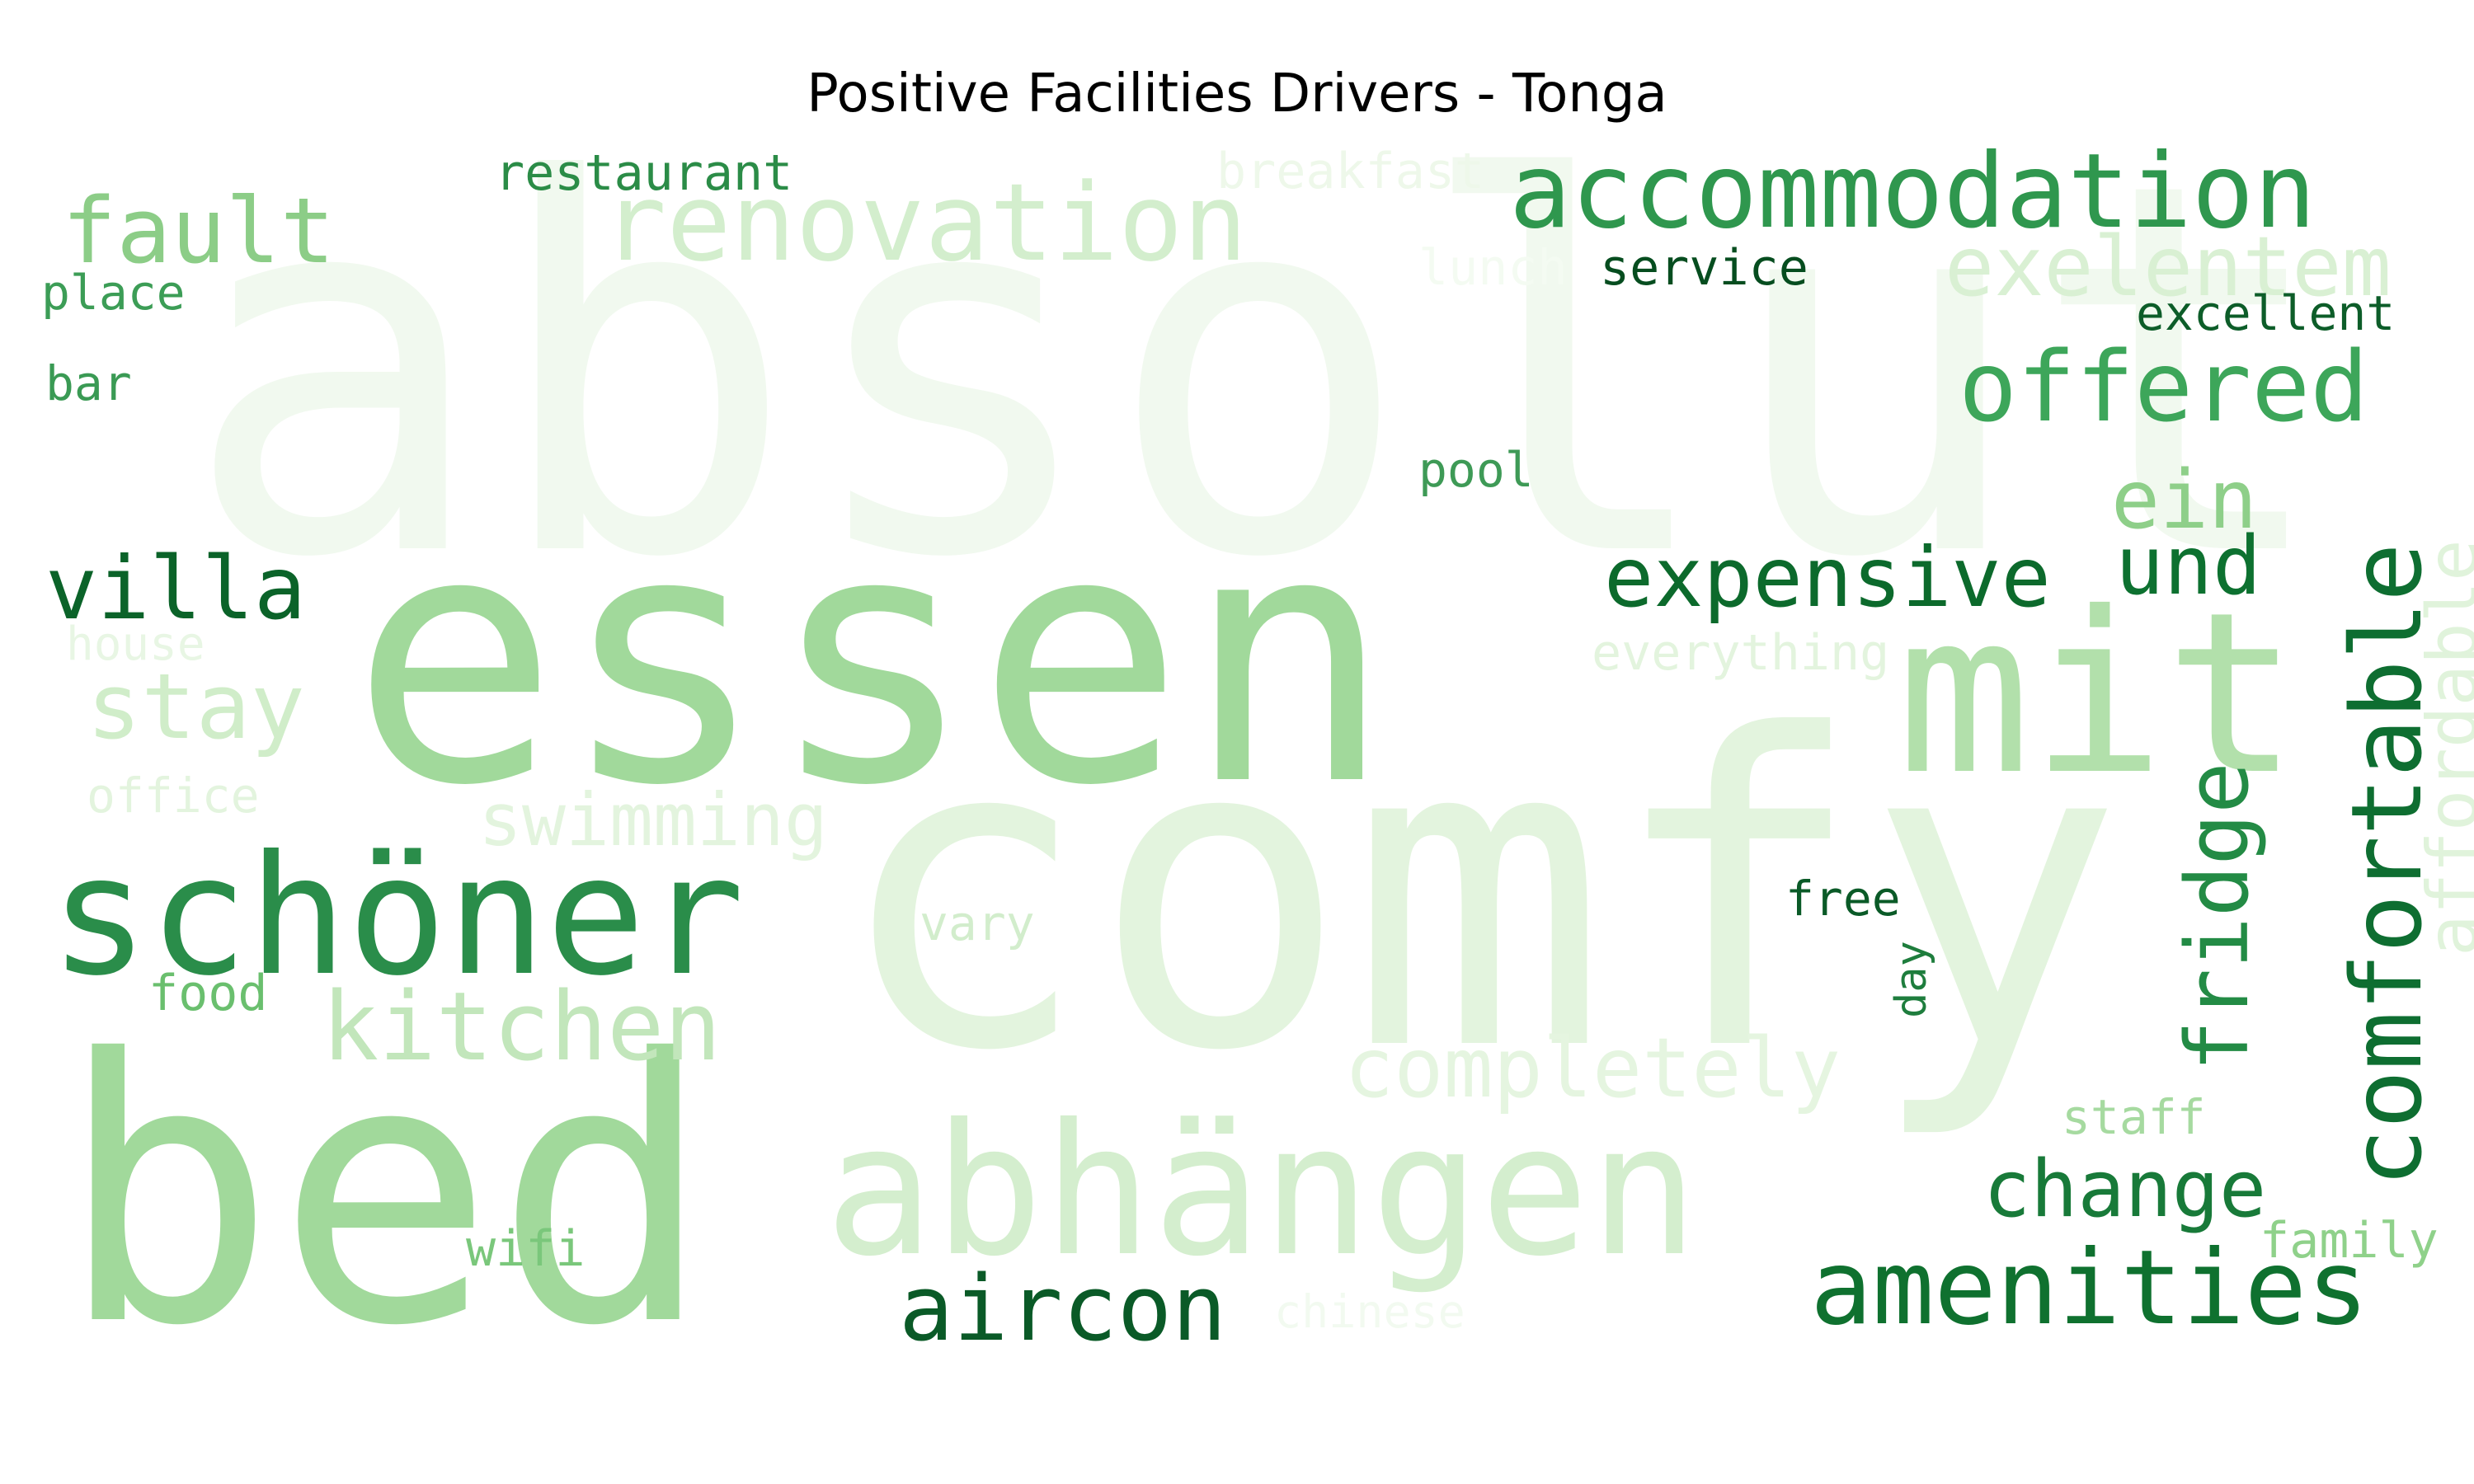  Describe the element at coordinates (2184, 500) in the screenshot. I see `word-ein: ein` at that location.